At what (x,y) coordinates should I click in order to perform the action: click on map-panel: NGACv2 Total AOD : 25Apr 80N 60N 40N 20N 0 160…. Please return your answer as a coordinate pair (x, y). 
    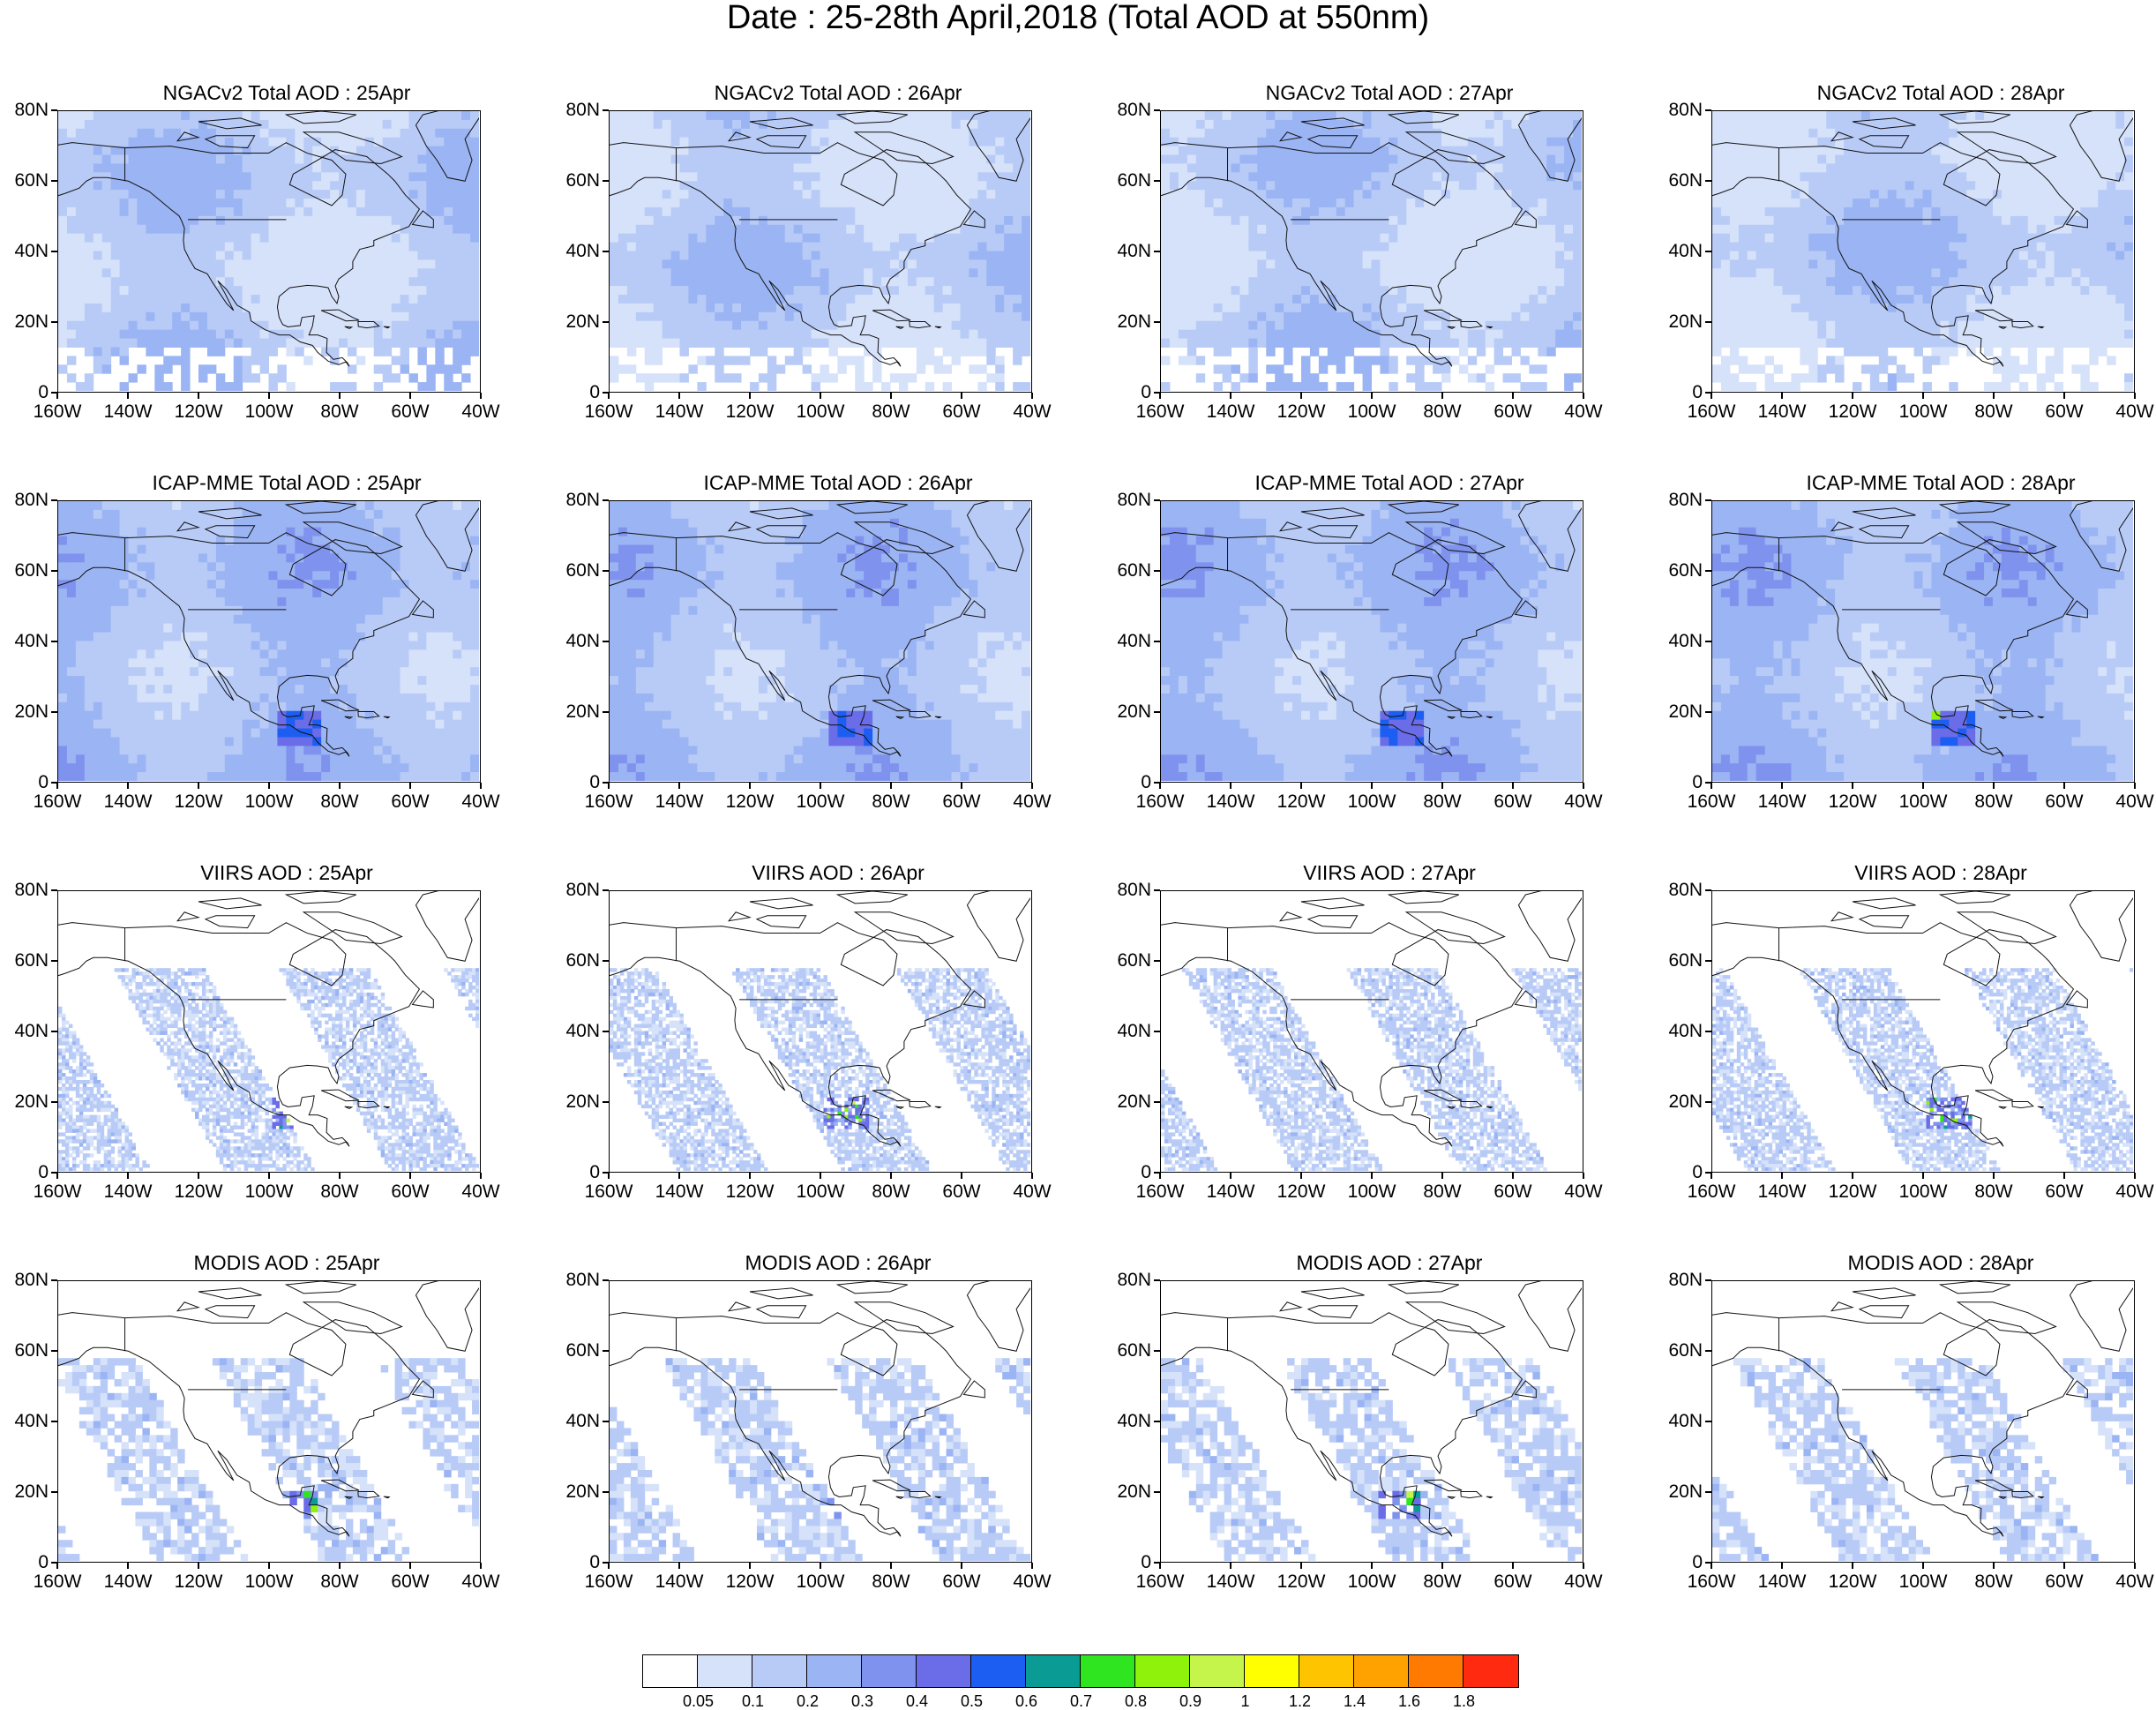
    Looking at the image, I should click on (280, 253).